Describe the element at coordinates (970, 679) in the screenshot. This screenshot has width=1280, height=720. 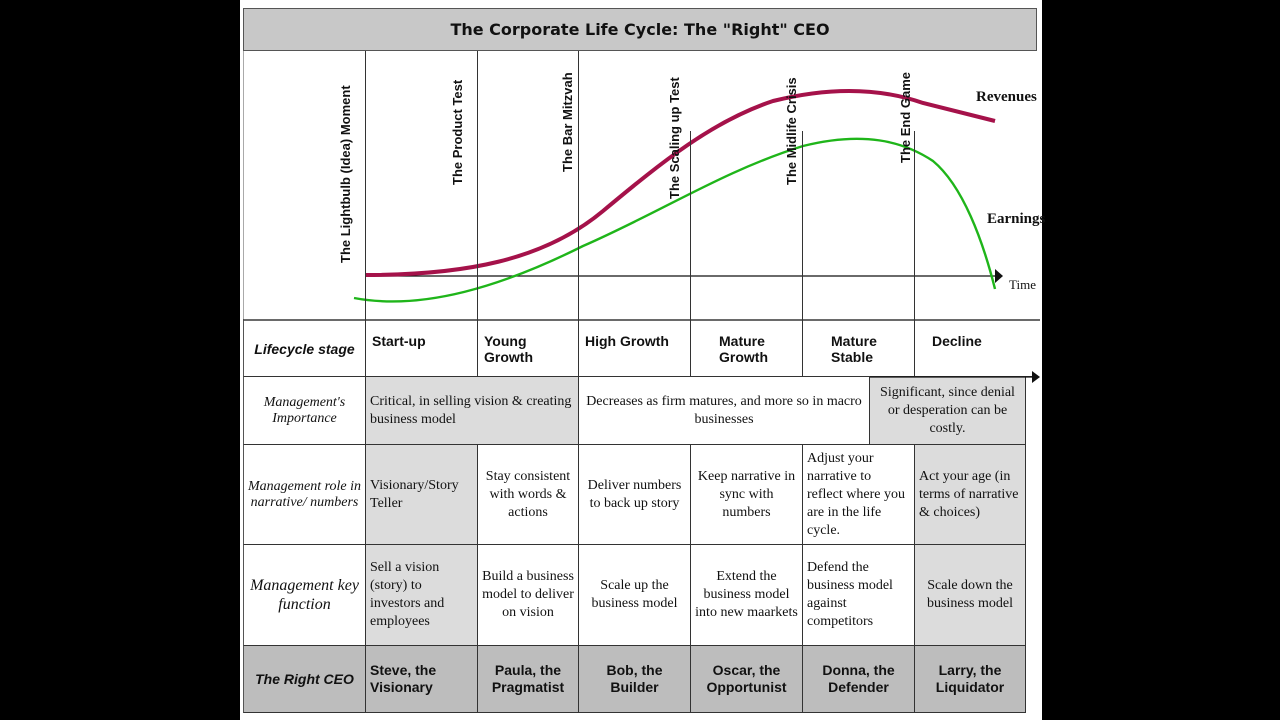
I see `ceo-cell: Larry, the Liquidator` at that location.